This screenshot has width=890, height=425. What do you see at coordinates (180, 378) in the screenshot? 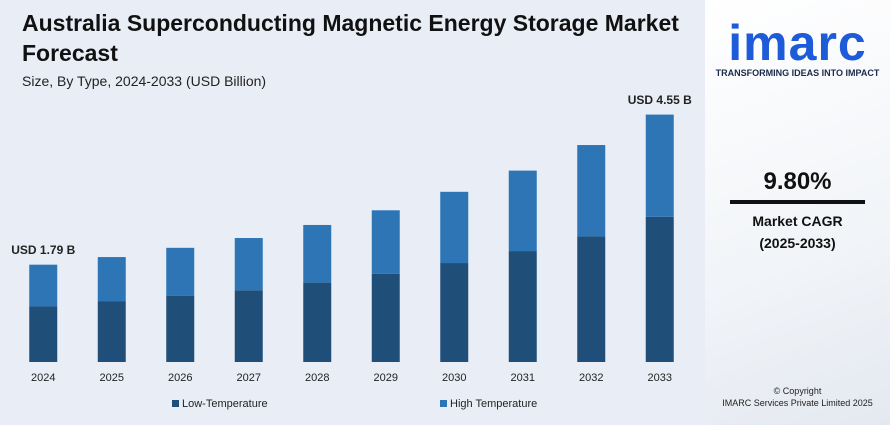
I see `x-tick-label: 2026` at bounding box center [180, 378].